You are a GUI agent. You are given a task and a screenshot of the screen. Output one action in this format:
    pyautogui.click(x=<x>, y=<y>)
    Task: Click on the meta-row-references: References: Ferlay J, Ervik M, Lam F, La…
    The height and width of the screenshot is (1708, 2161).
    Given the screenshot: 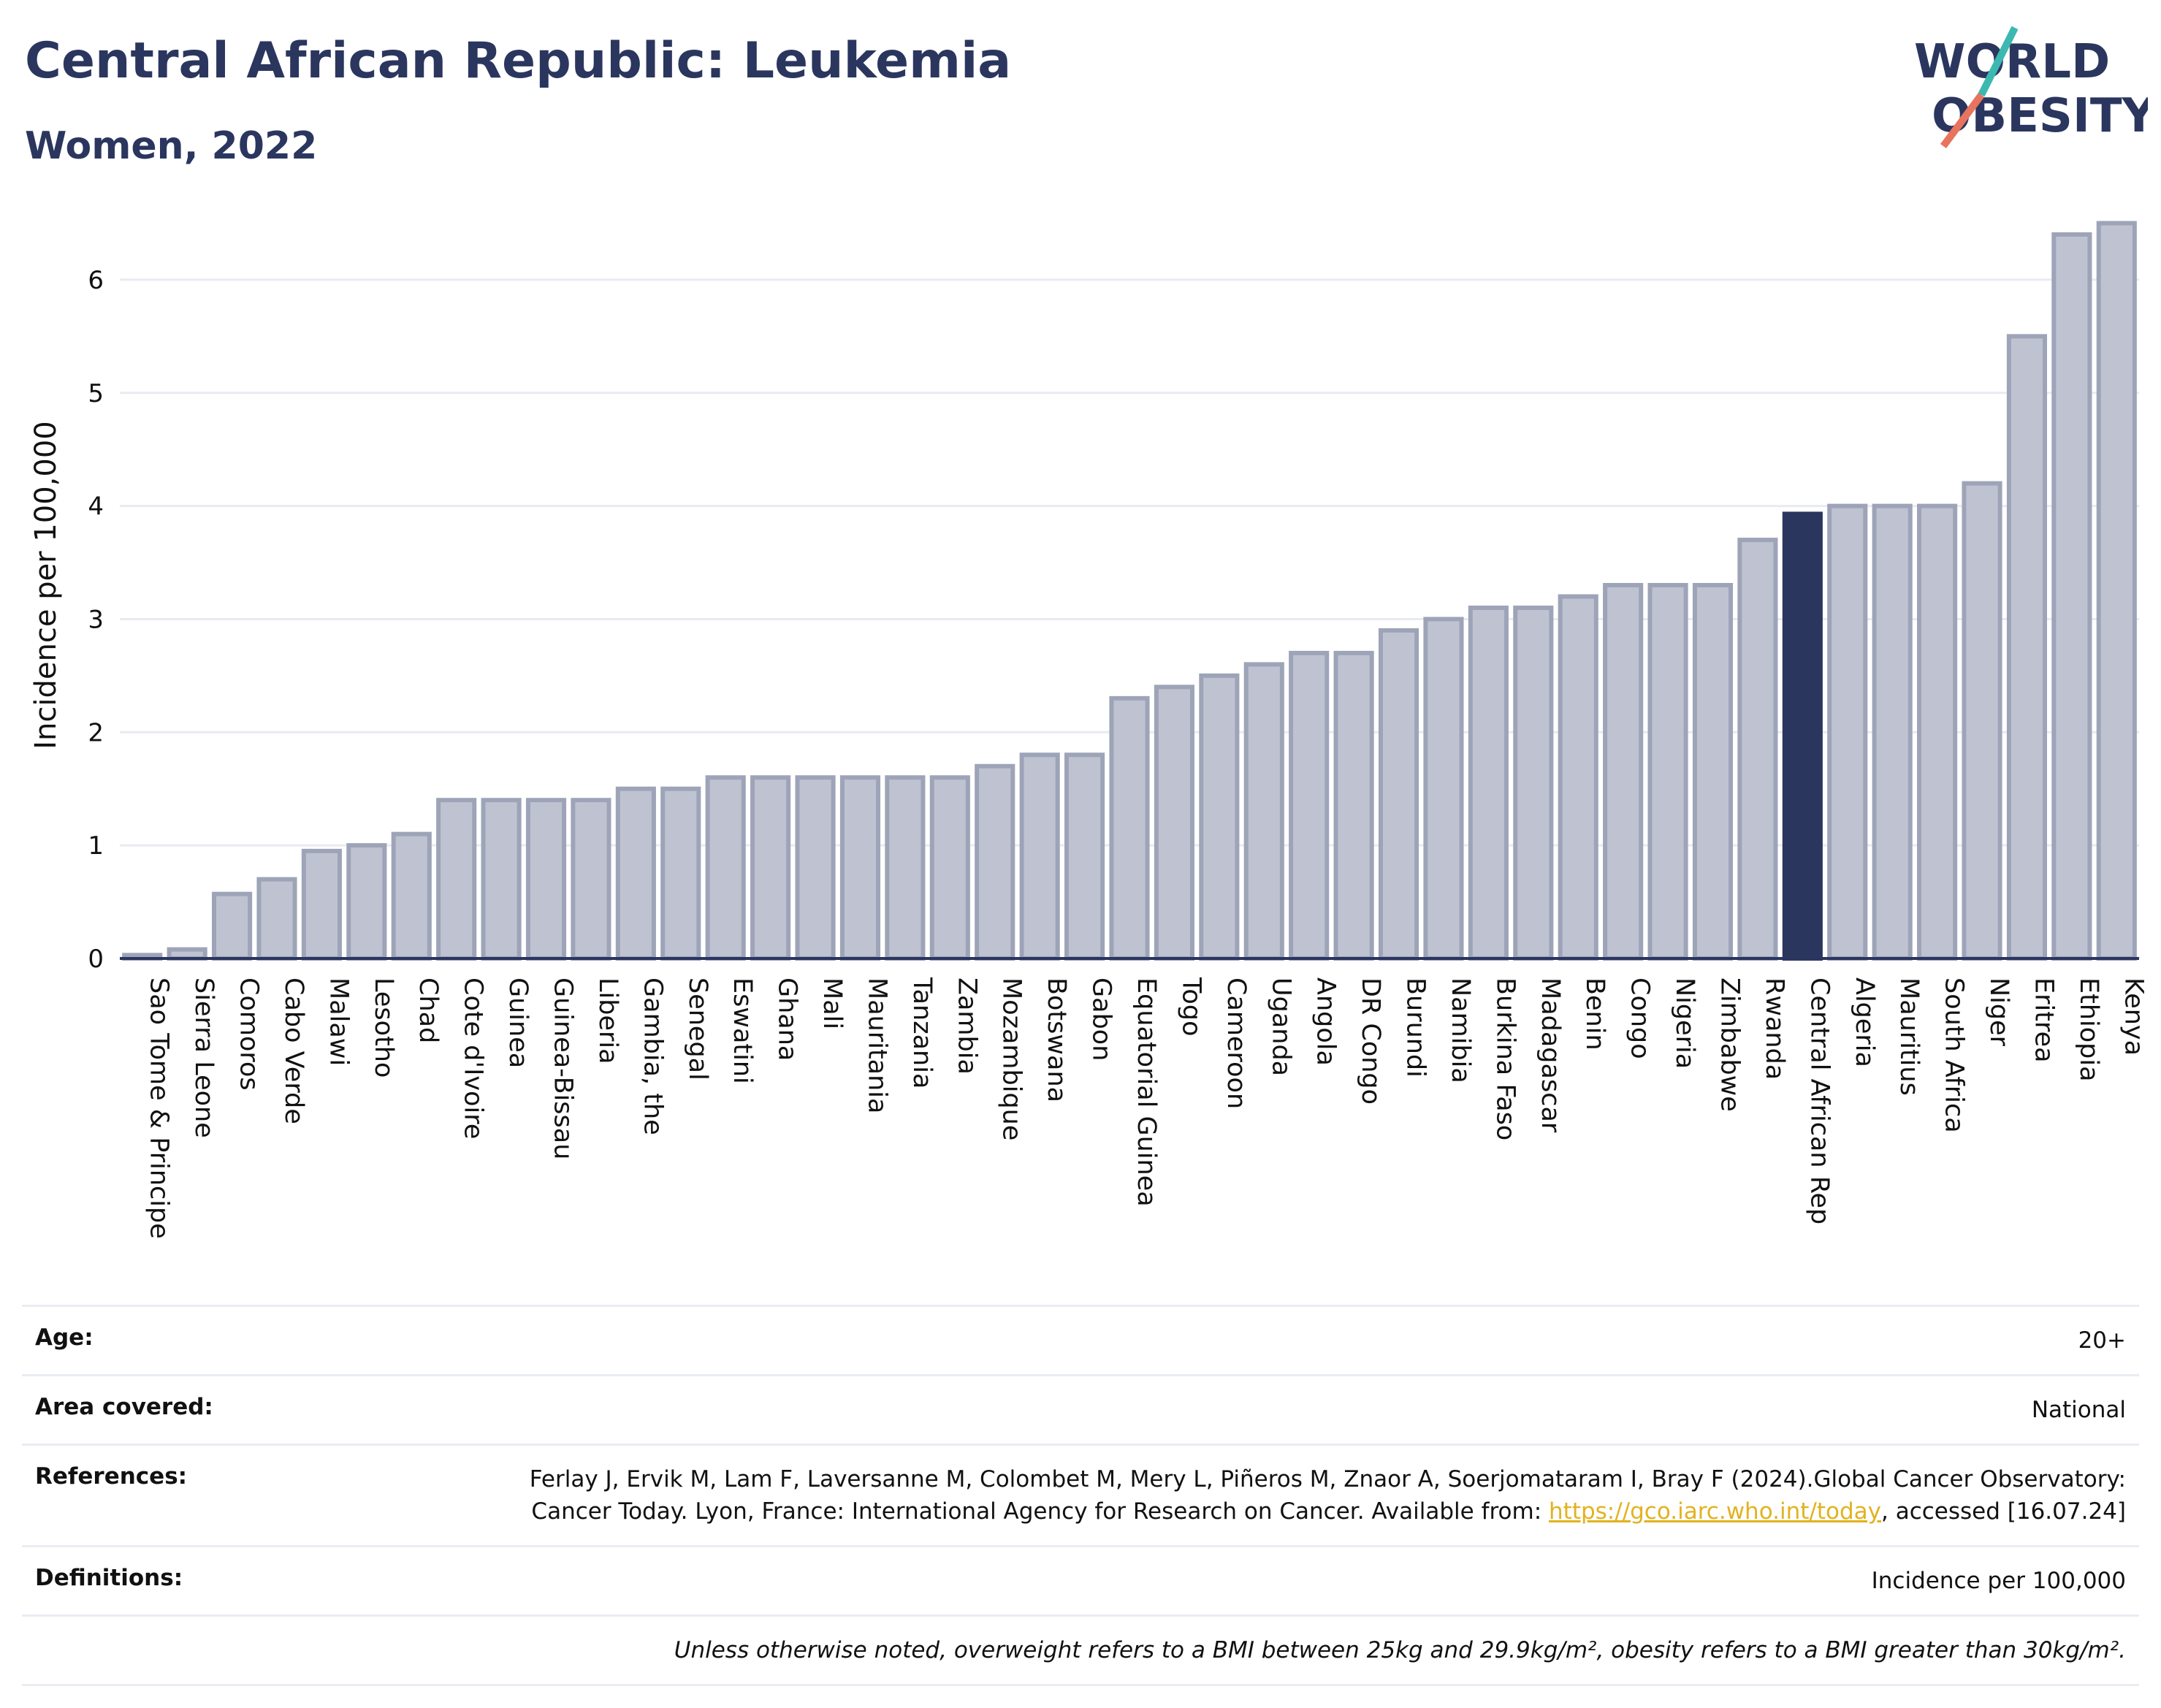 What is the action you would take?
    pyautogui.click(x=1080, y=1495)
    